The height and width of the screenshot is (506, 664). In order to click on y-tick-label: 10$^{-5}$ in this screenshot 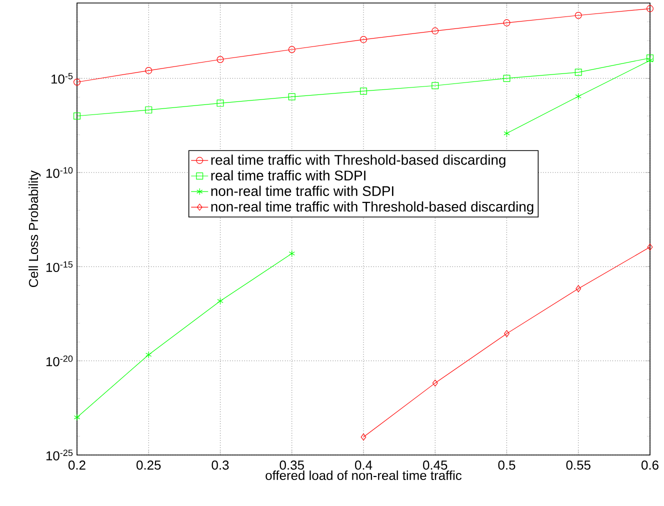, I will do `click(62, 78)`.